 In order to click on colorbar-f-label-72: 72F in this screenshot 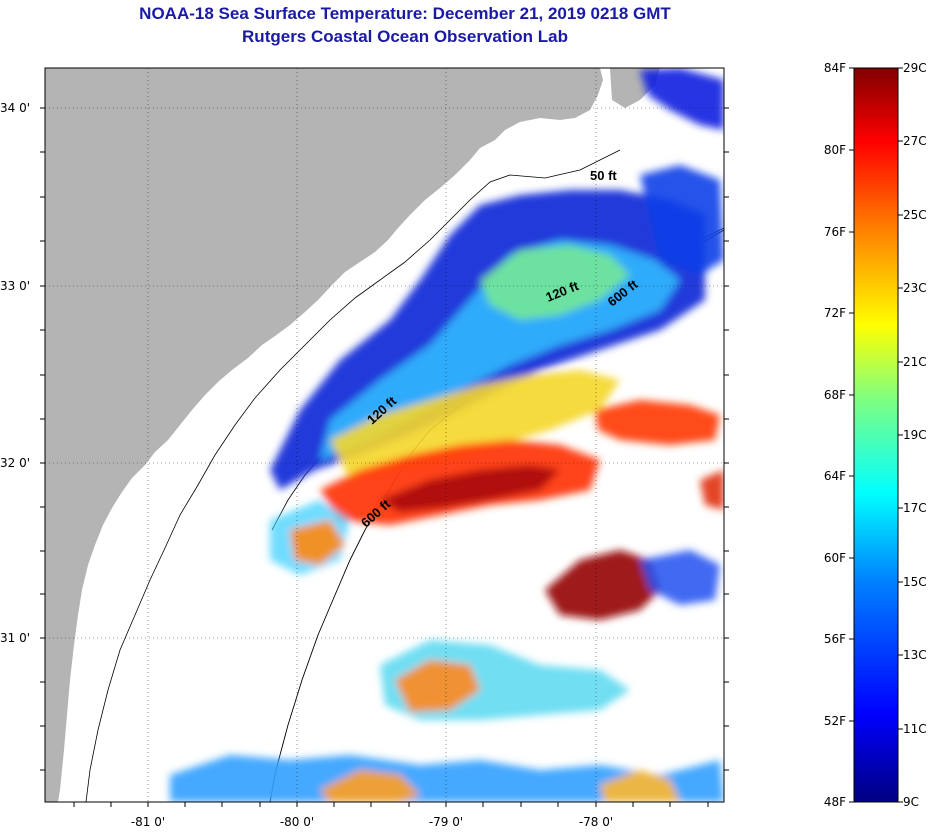, I will do `click(835, 313)`.